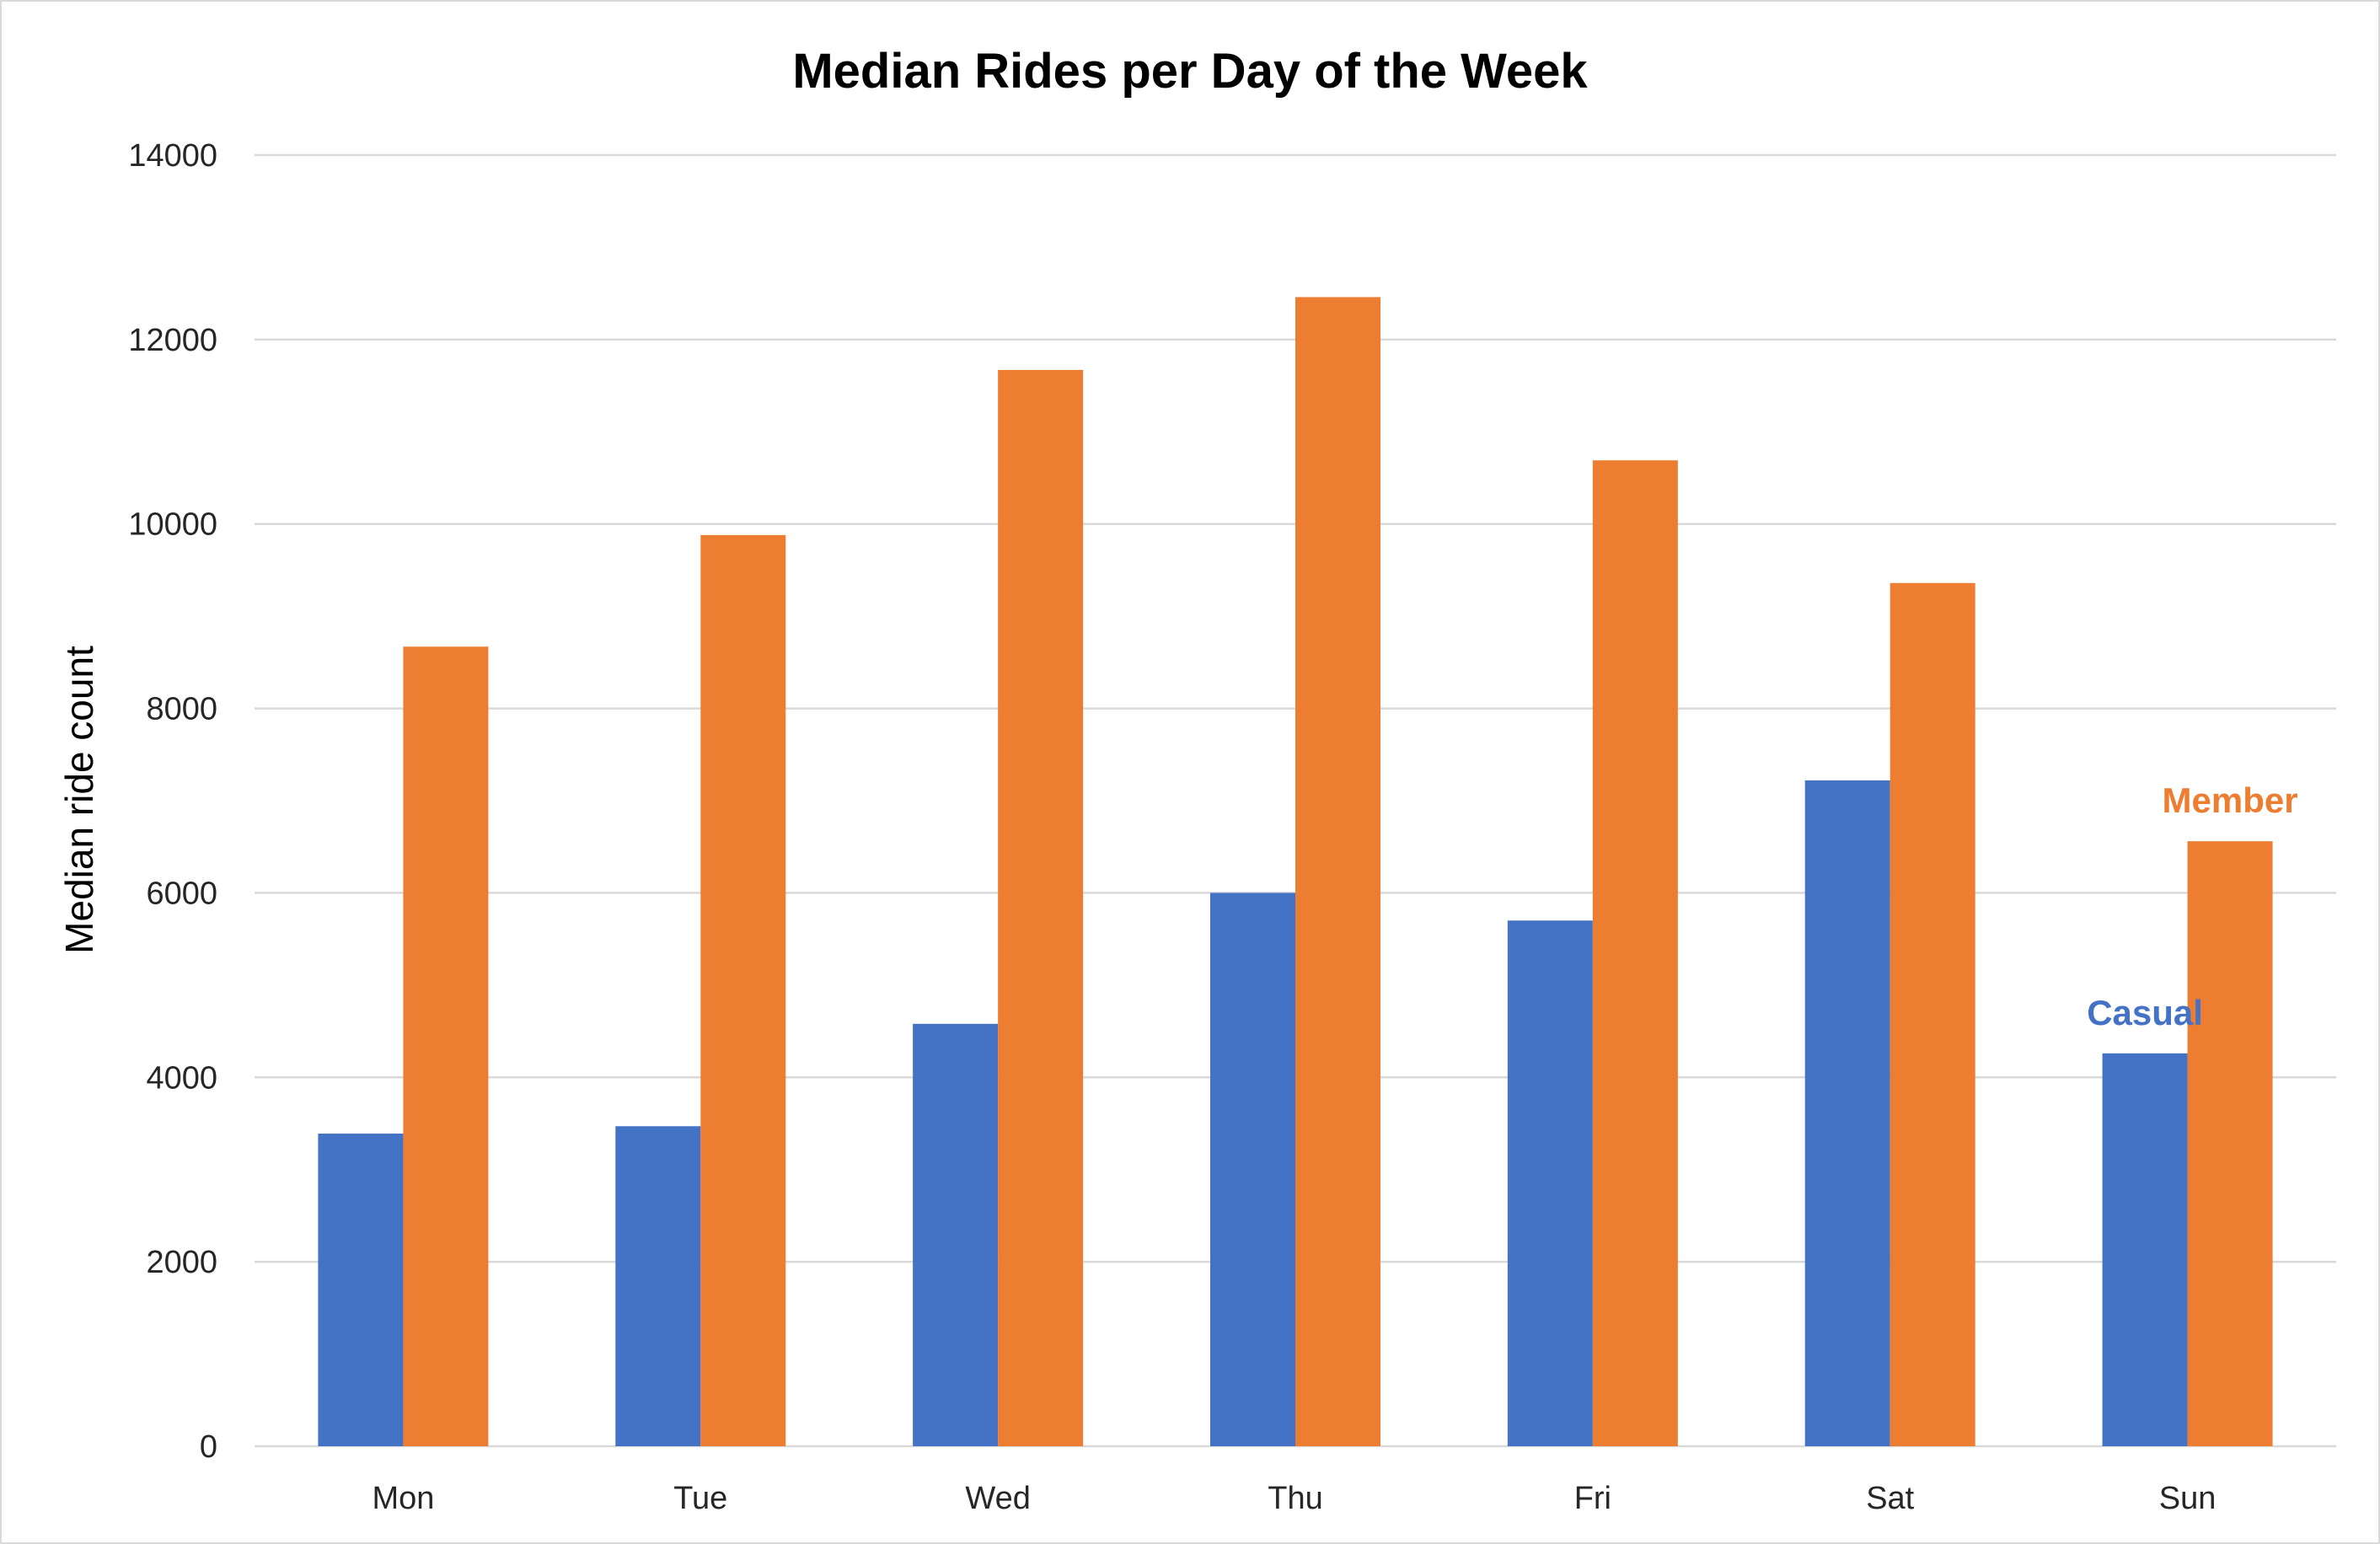 Image resolution: width=2380 pixels, height=1544 pixels. I want to click on y-tick-label: 2000, so click(181, 1262).